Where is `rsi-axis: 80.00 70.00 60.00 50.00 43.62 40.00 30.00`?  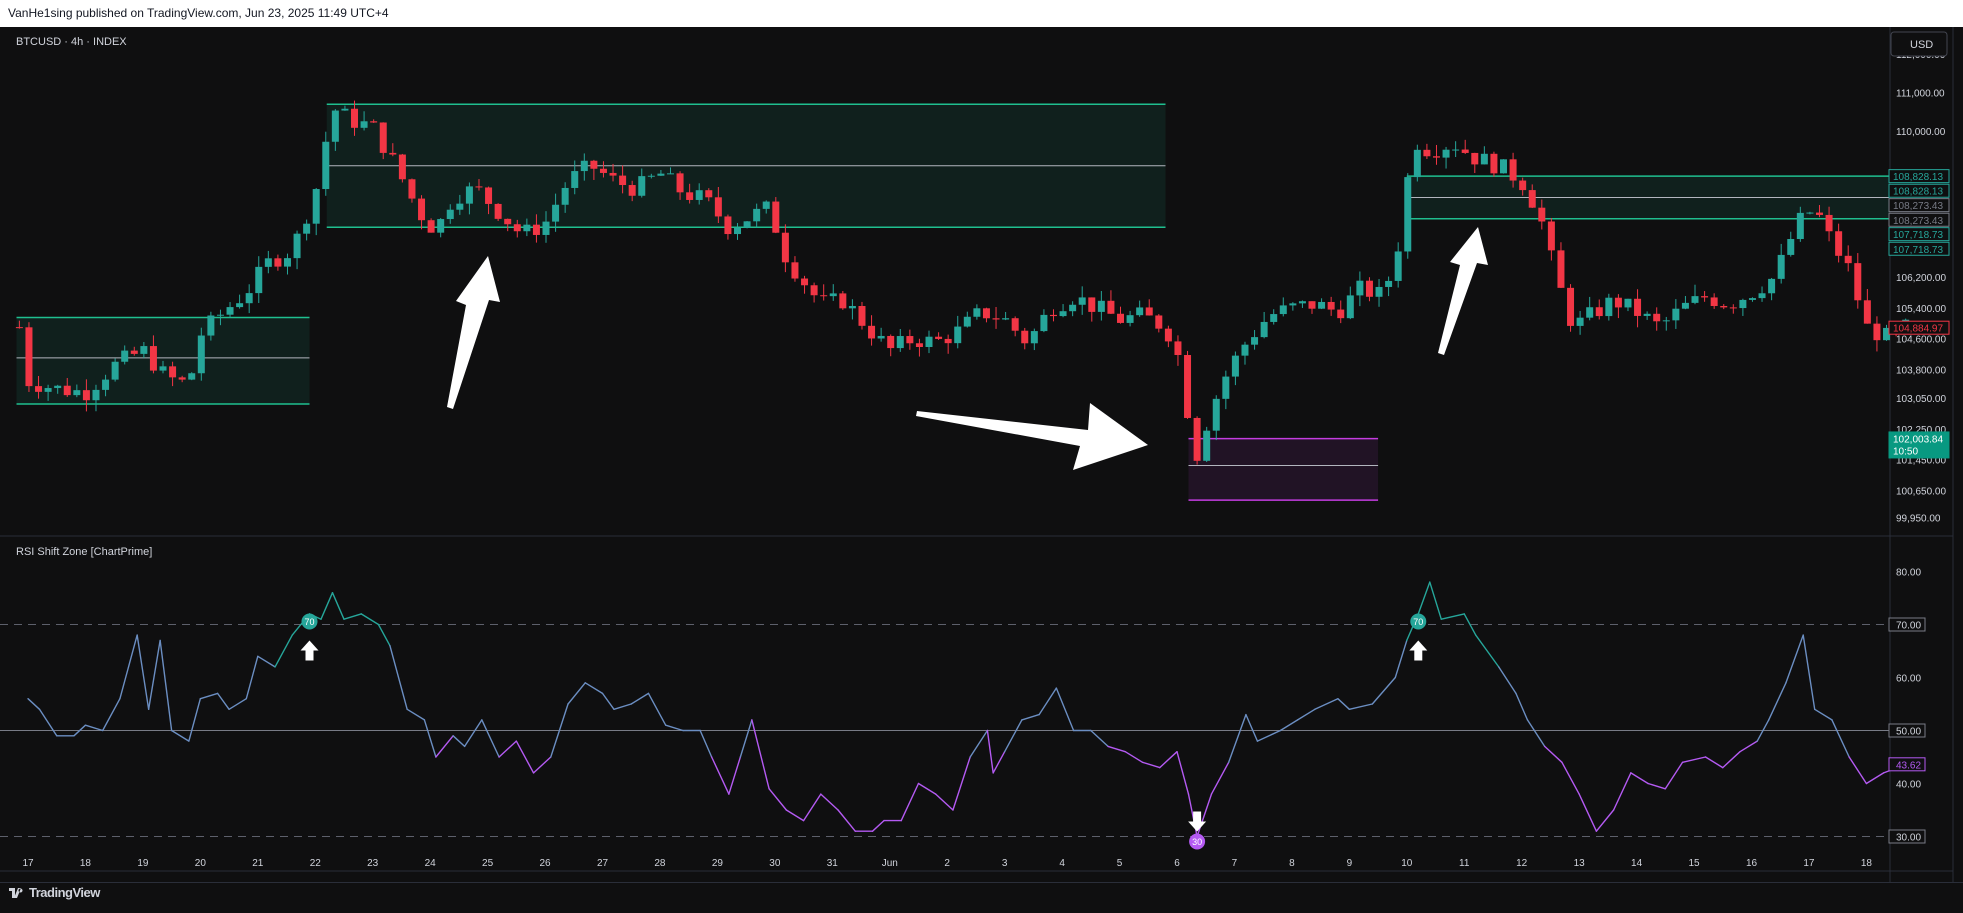
rsi-axis: 80.00 70.00 60.00 50.00 43.62 40.00 30.00 is located at coordinates (1907, 706).